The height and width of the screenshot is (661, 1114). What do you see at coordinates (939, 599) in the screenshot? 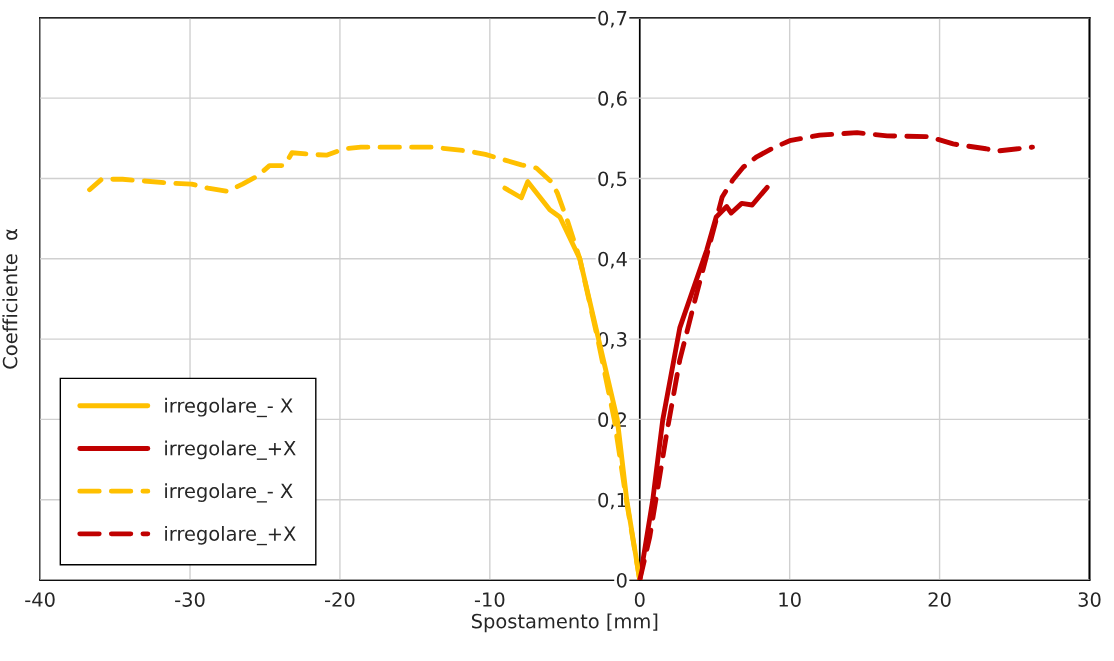
I see `x-tick-label: 20` at bounding box center [939, 599].